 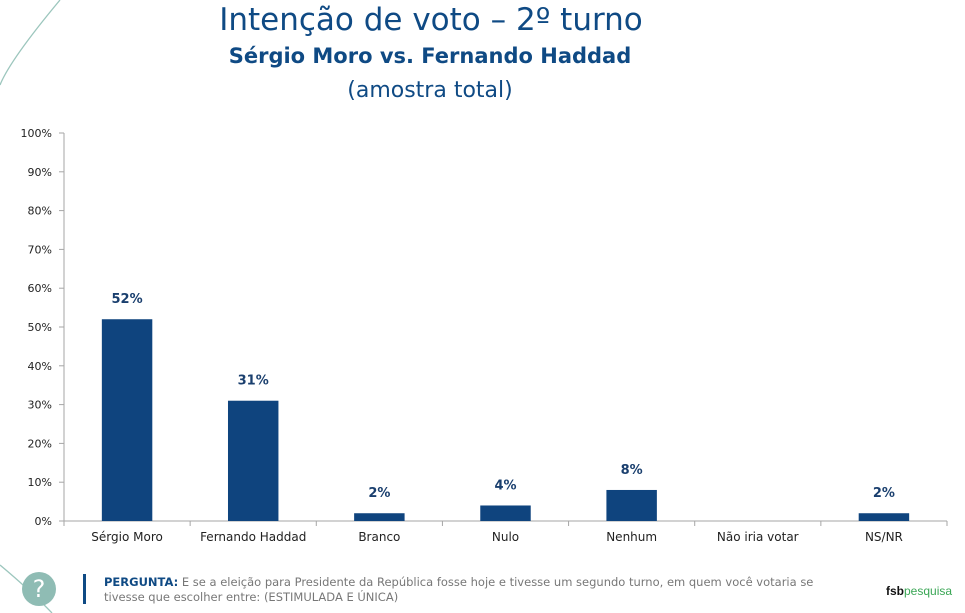 I want to click on data-label: 4%, so click(x=505, y=485).